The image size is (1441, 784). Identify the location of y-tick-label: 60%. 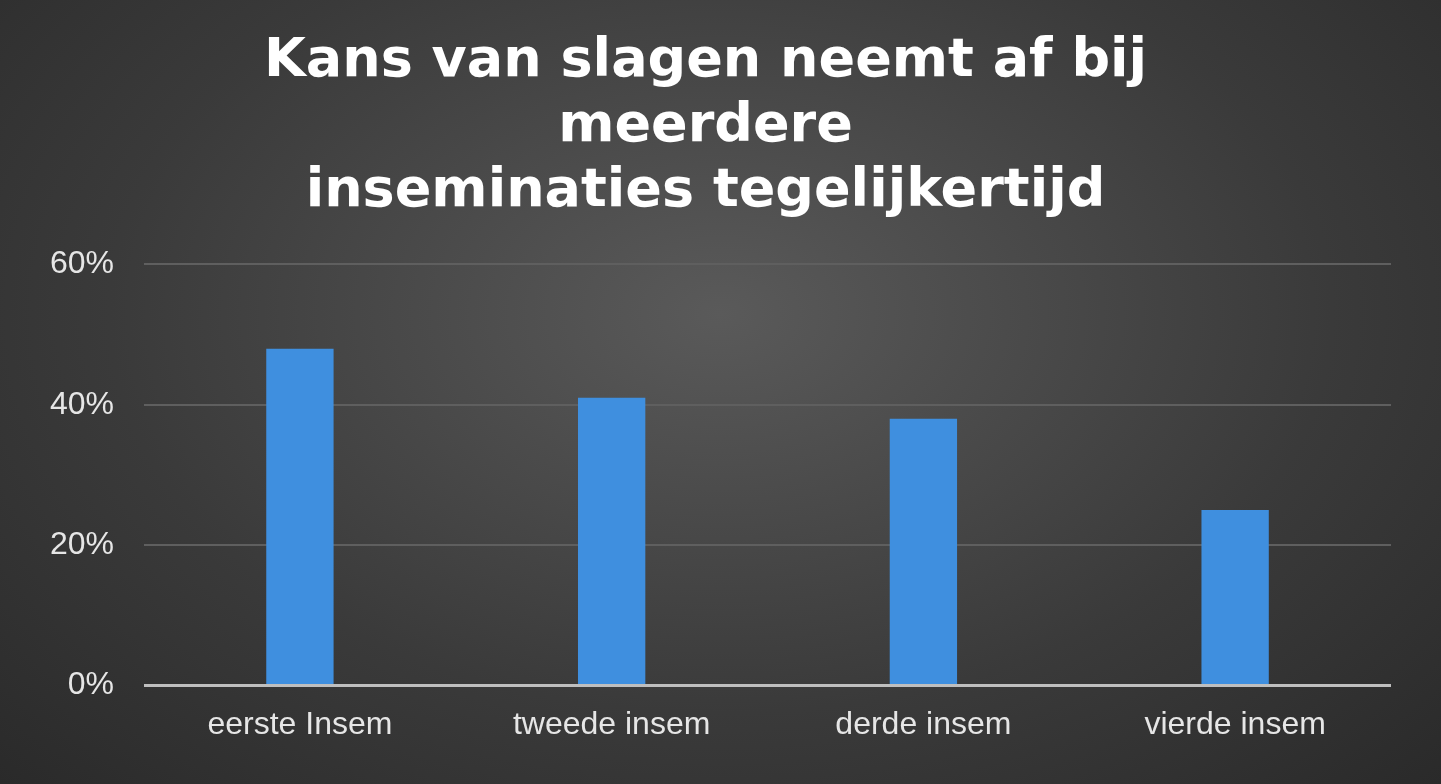
(82, 262).